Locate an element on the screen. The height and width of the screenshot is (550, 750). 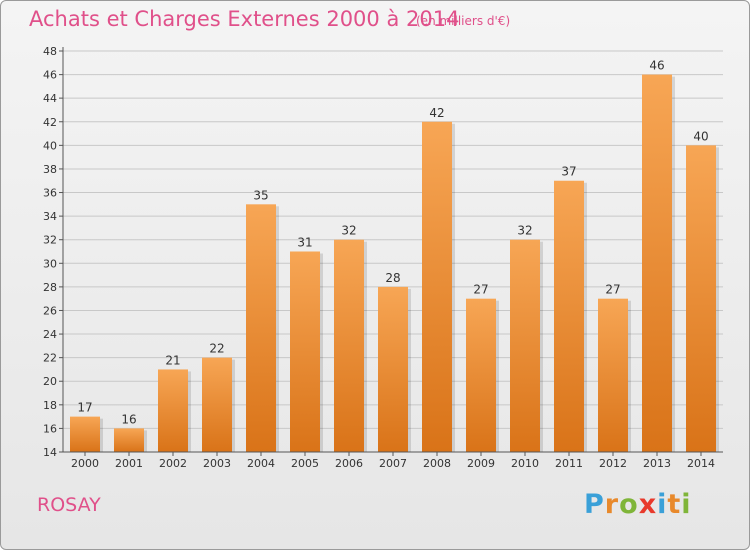
x-tick-label: 2009 is located at coordinates (481, 463).